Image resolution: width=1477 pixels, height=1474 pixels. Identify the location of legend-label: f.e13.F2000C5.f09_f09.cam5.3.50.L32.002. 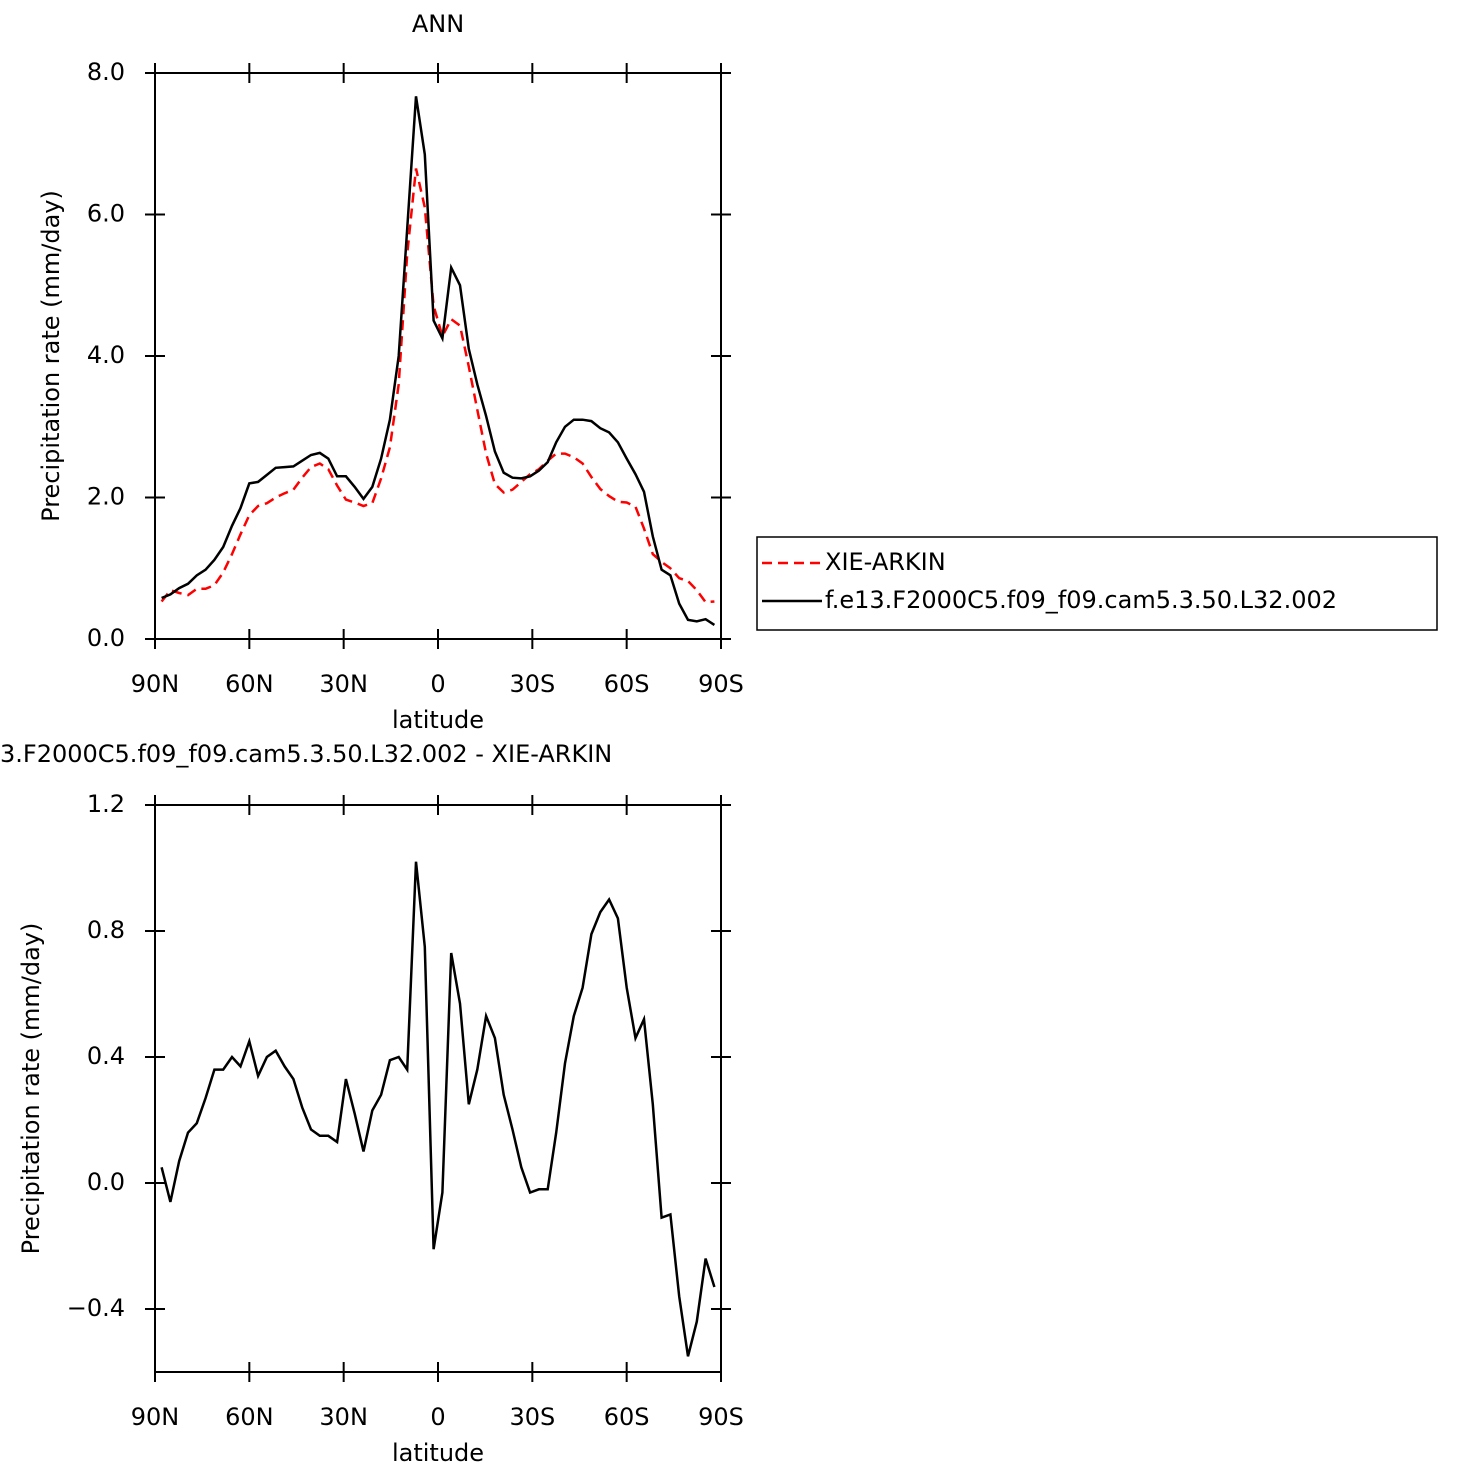
(1081, 600).